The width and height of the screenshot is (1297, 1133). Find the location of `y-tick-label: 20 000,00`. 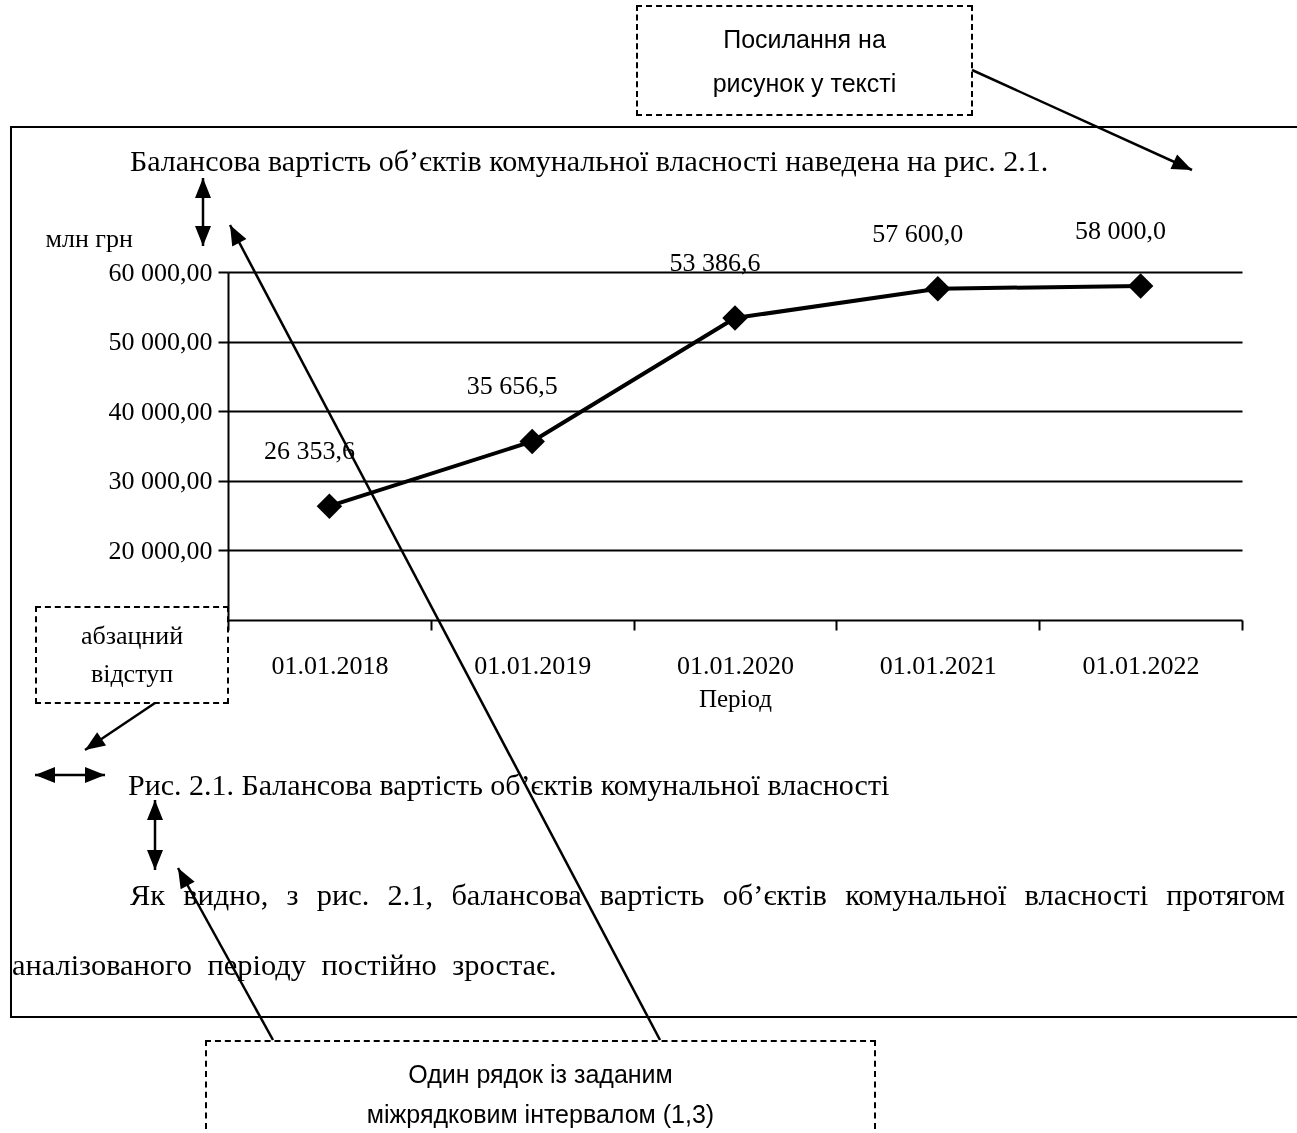

y-tick-label: 20 000,00 is located at coordinates (160, 550).